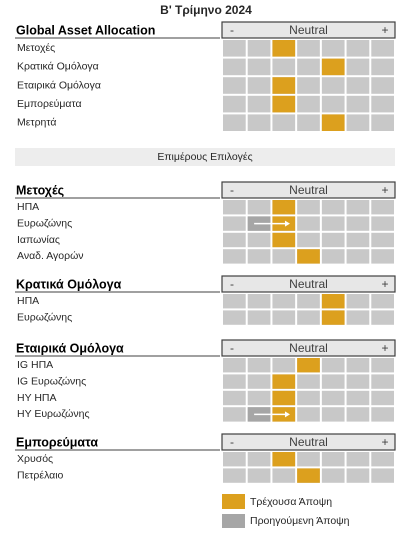  Describe the element at coordinates (38, 240) in the screenshot. I see `row-label: Ιαπωνίας` at that location.